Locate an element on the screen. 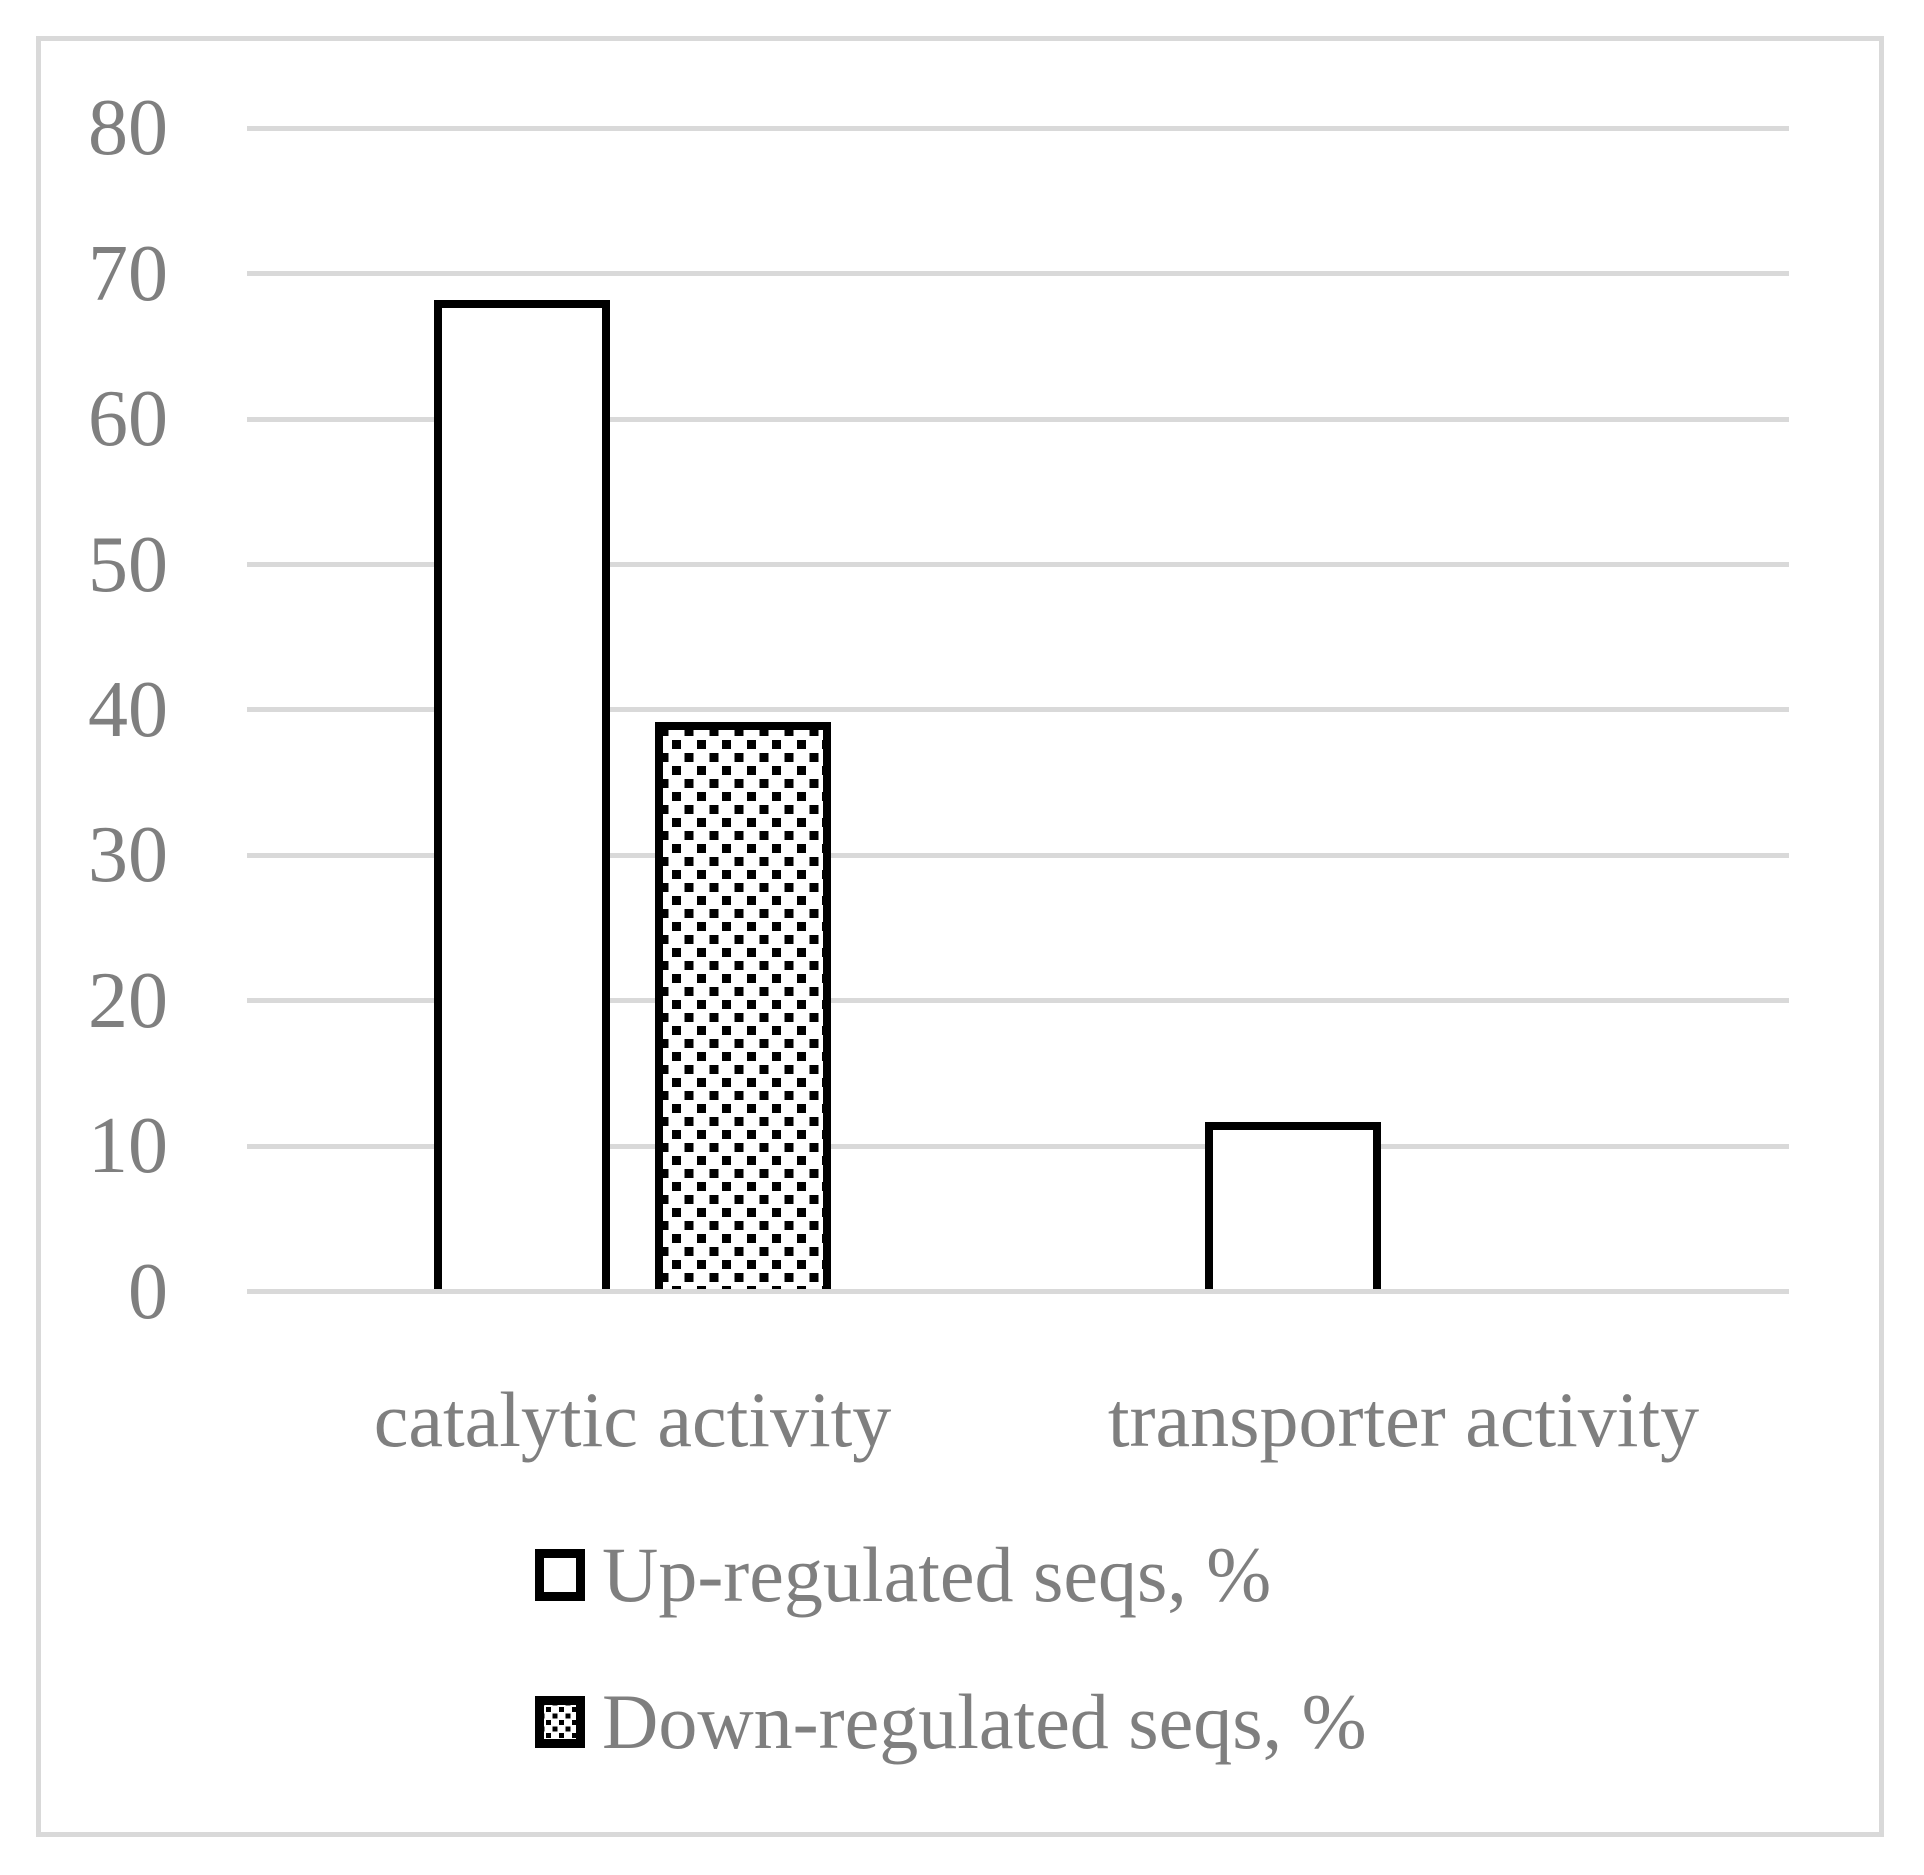 The image size is (1924, 1875). bar-down-regulated-seqs-catalytic-activity is located at coordinates (743, 1005).